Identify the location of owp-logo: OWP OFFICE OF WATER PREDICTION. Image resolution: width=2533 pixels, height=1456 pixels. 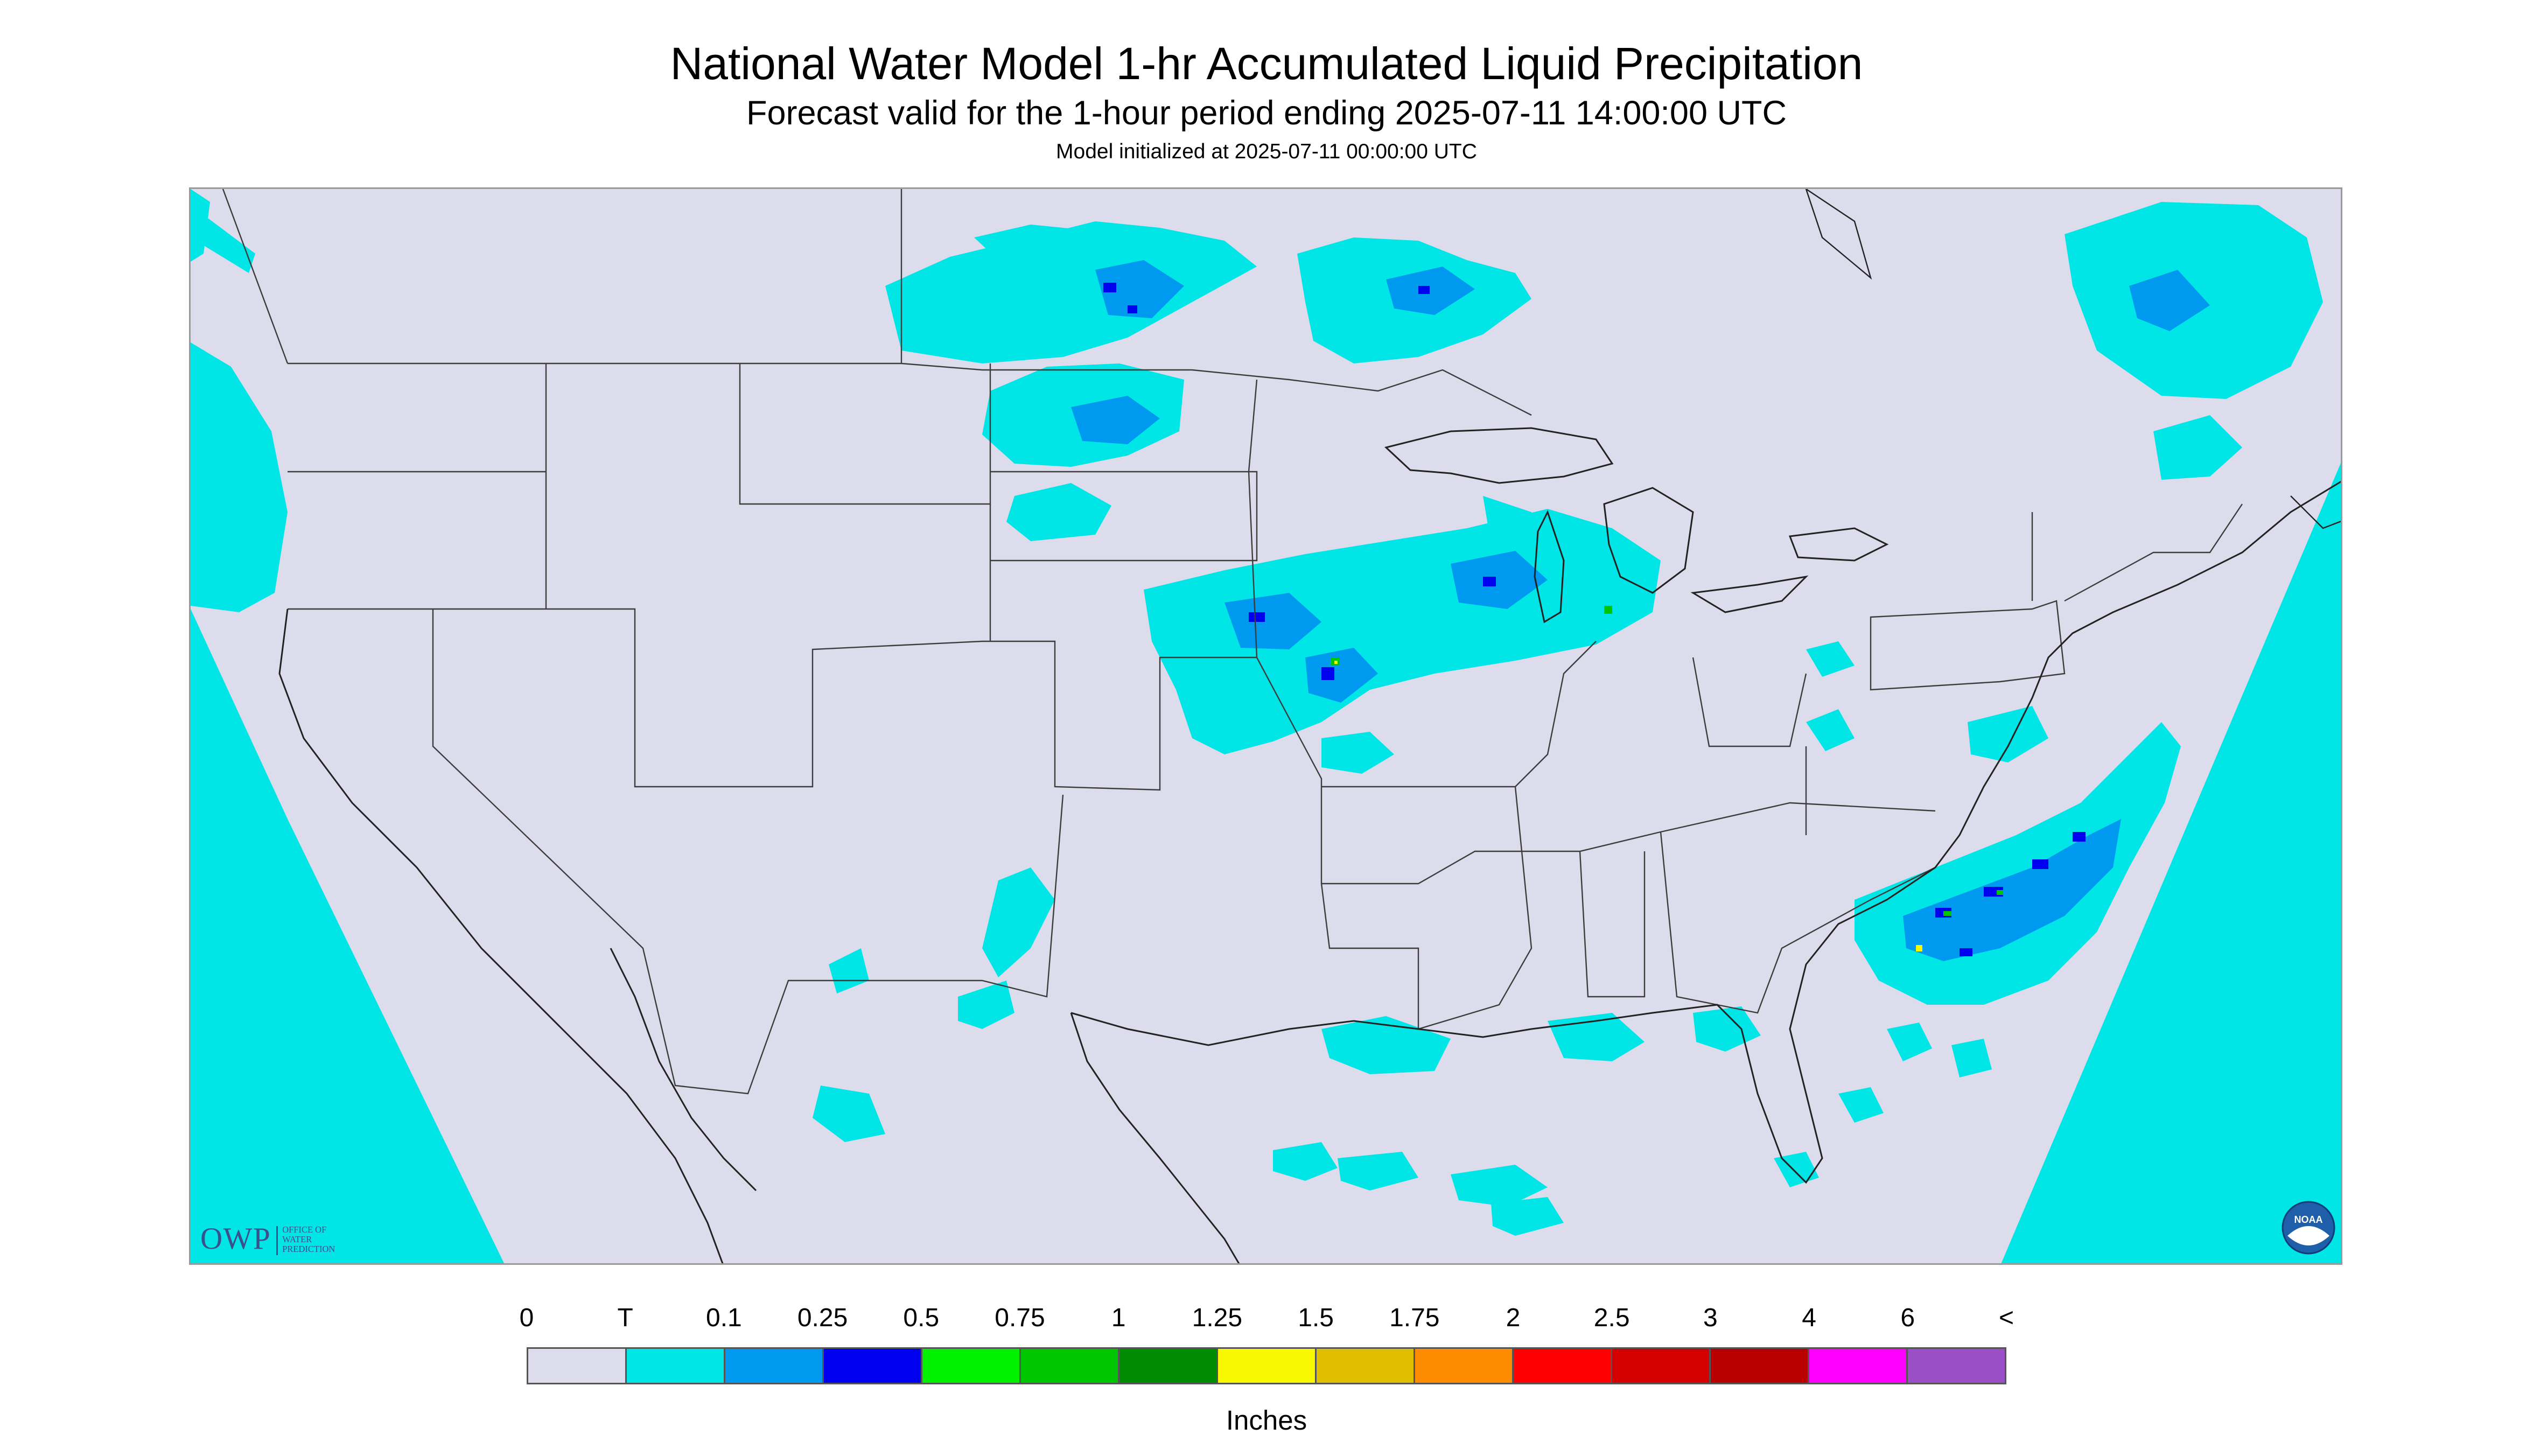
(267, 1240).